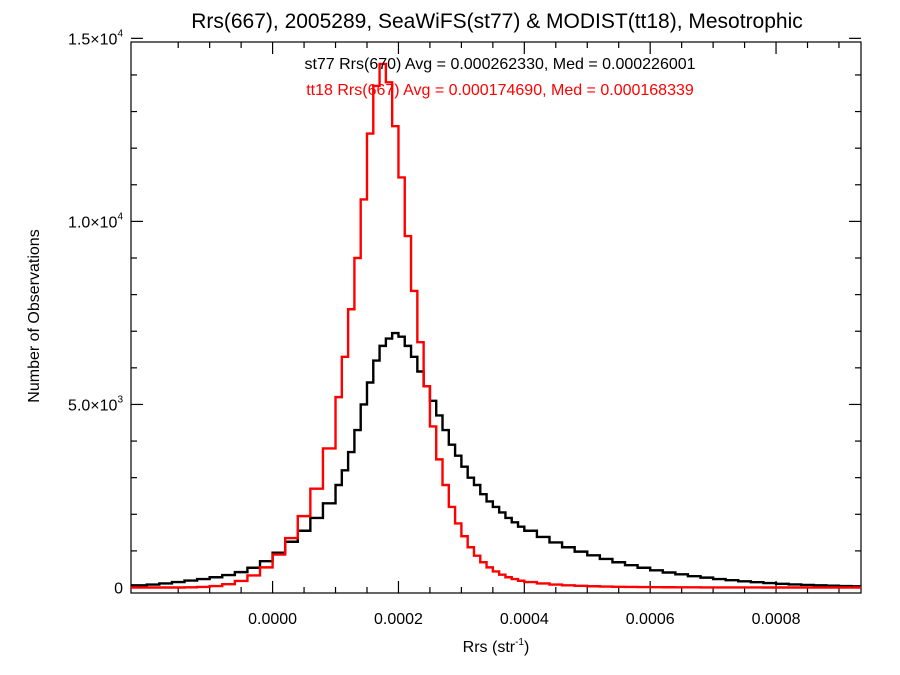  What do you see at coordinates (34, 315) in the screenshot?
I see `y-axis-label: Number of Observations` at bounding box center [34, 315].